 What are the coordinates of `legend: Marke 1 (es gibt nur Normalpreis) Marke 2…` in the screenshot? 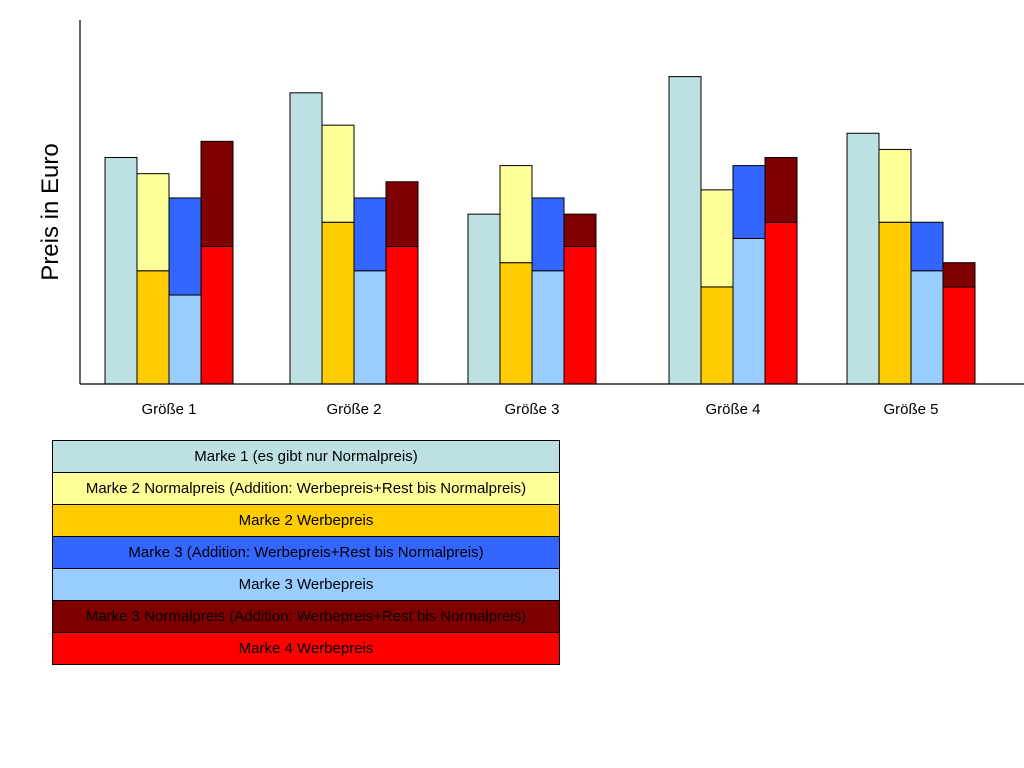 It's located at (306, 552).